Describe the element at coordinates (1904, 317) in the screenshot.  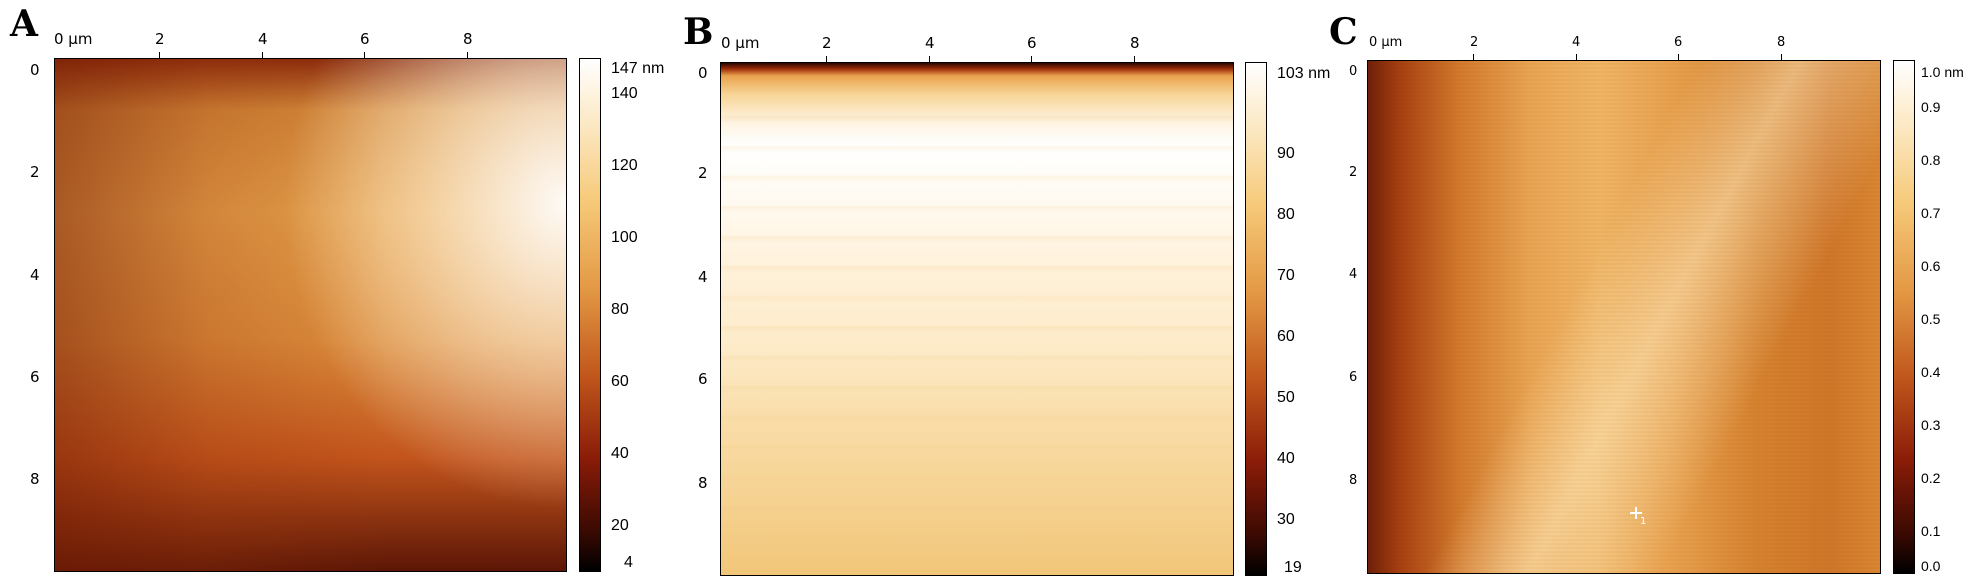
I see `colorbar-c` at that location.